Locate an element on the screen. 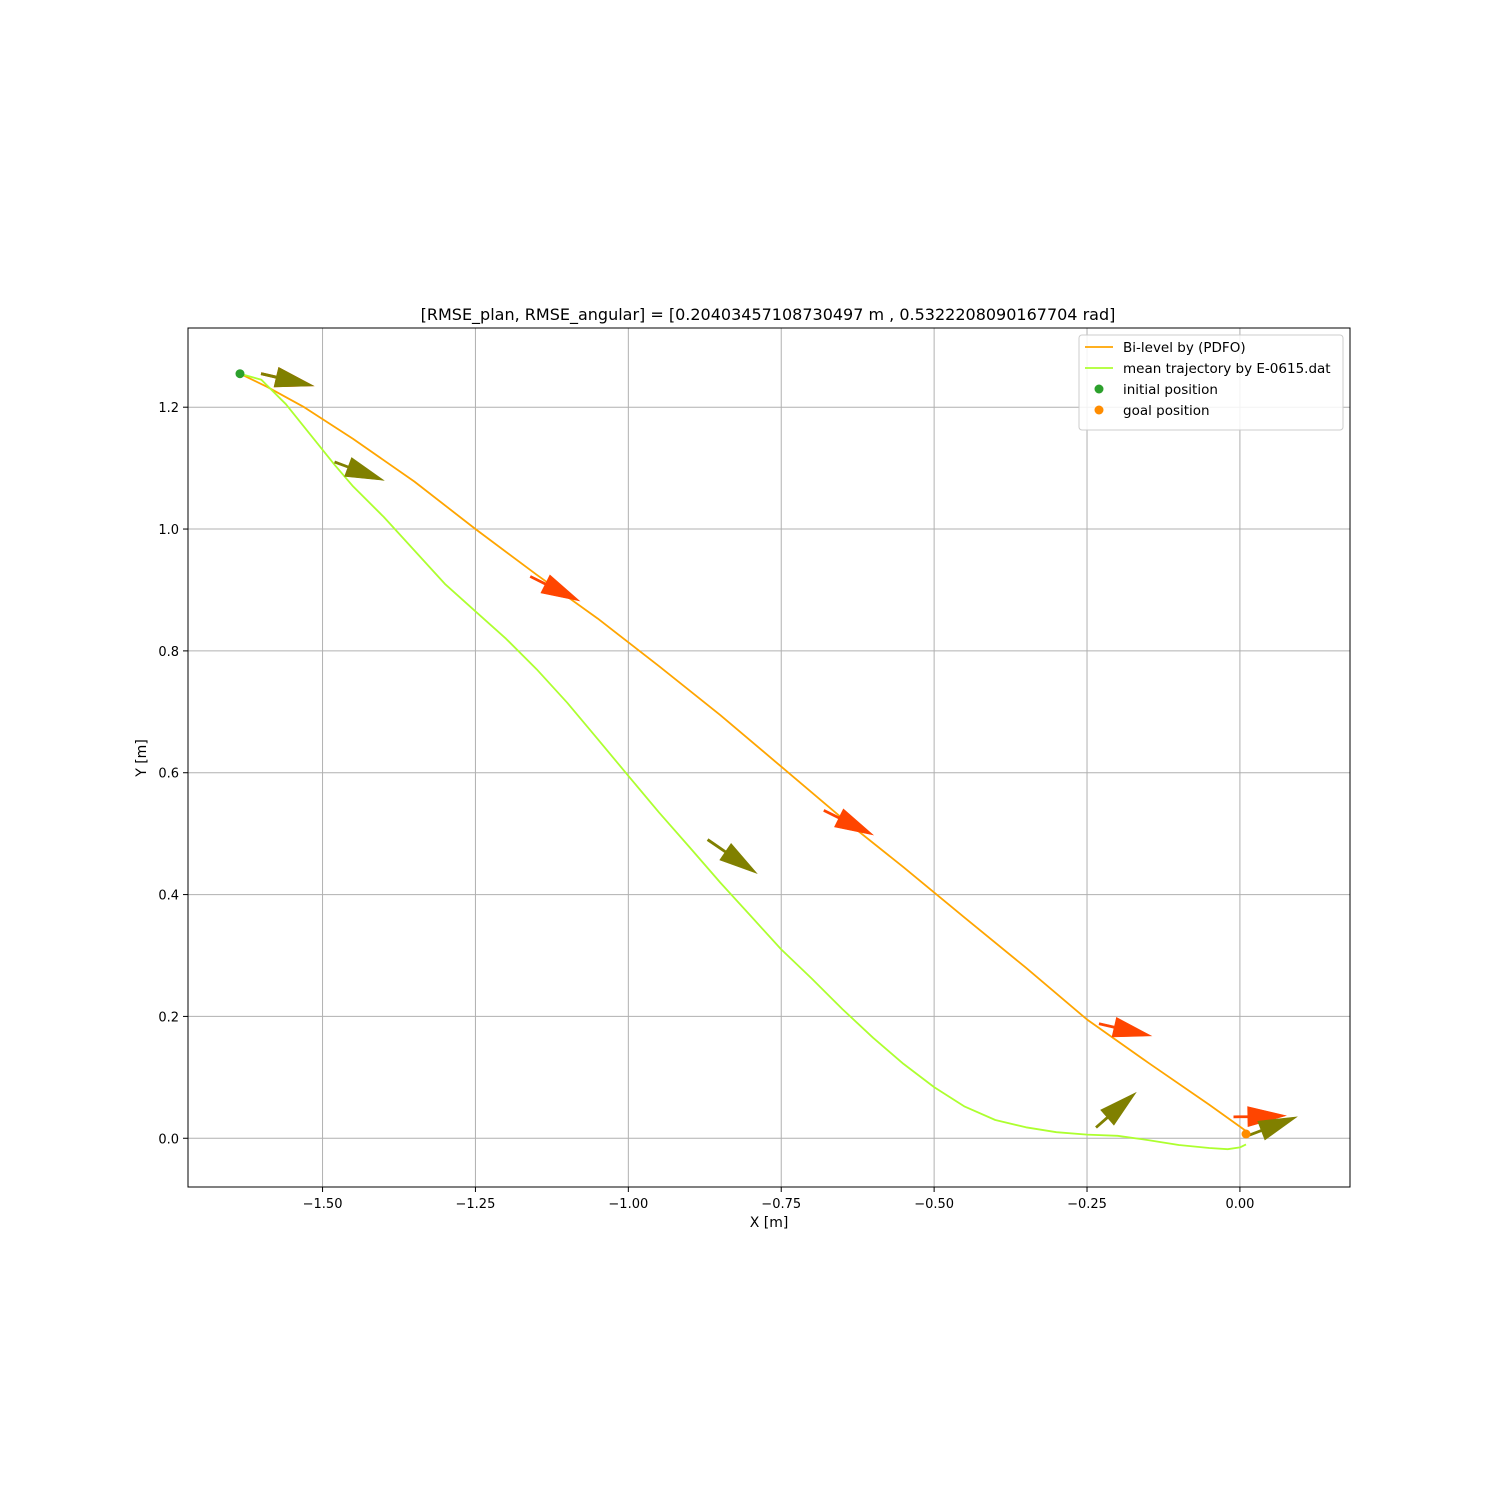  legend-label-initial-position: initial position is located at coordinates (1170, 390).